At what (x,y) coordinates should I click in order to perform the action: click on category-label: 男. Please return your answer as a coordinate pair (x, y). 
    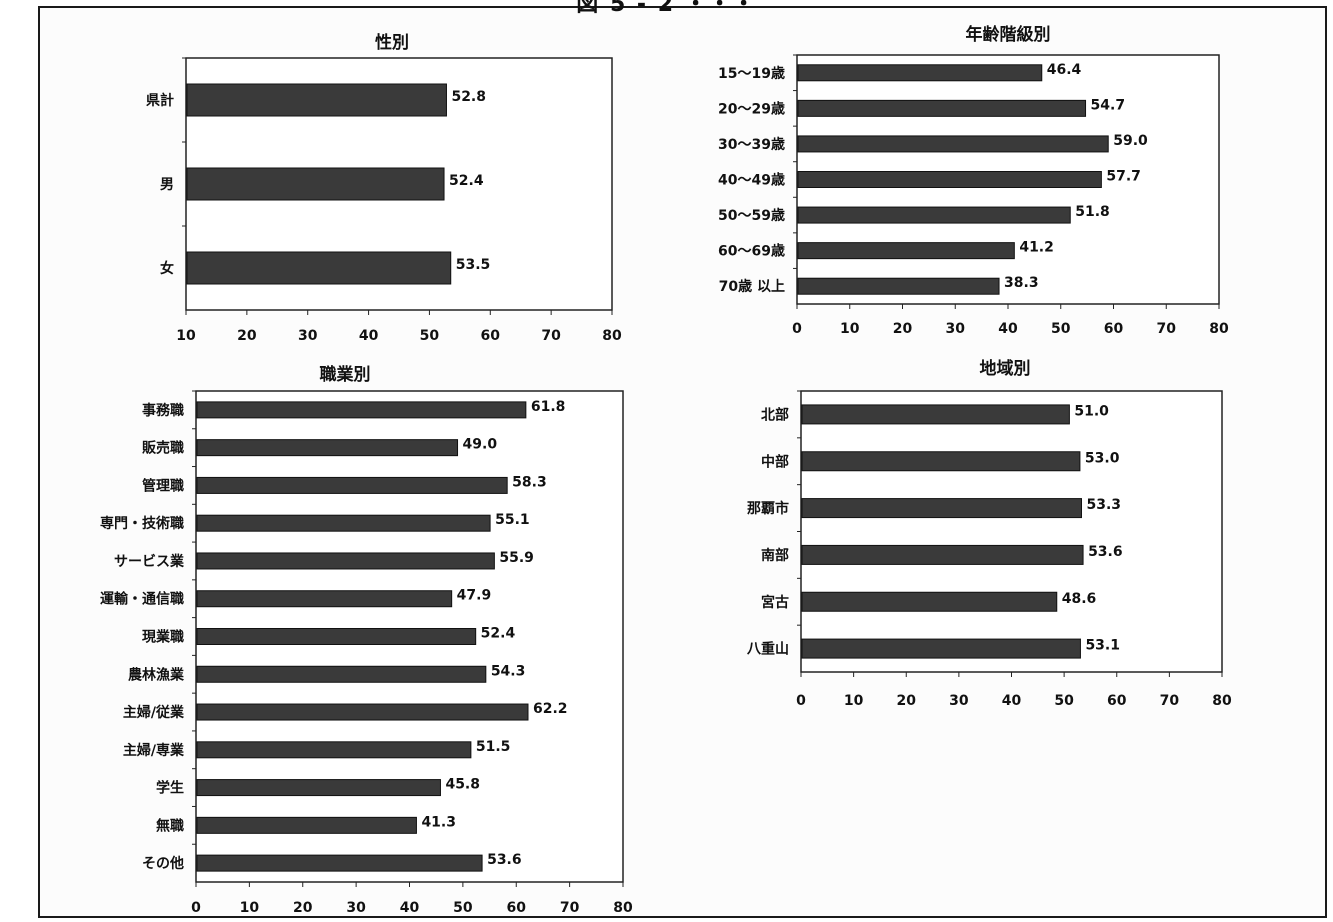
    Looking at the image, I should click on (167, 185).